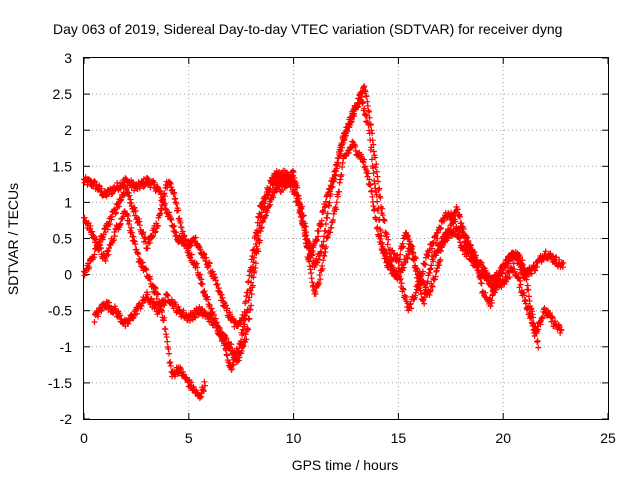 The height and width of the screenshot is (480, 640). What do you see at coordinates (68, 275) in the screenshot?
I see `y-tick-label: 0` at bounding box center [68, 275].